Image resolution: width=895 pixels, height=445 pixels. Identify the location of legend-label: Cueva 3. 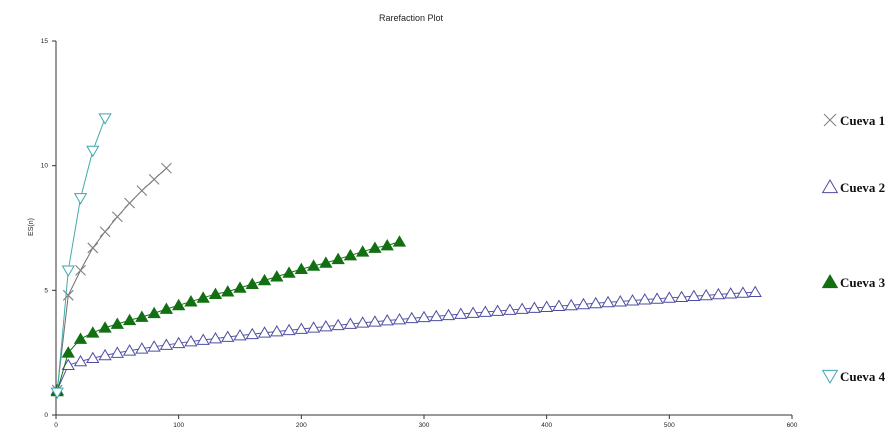
(863, 282).